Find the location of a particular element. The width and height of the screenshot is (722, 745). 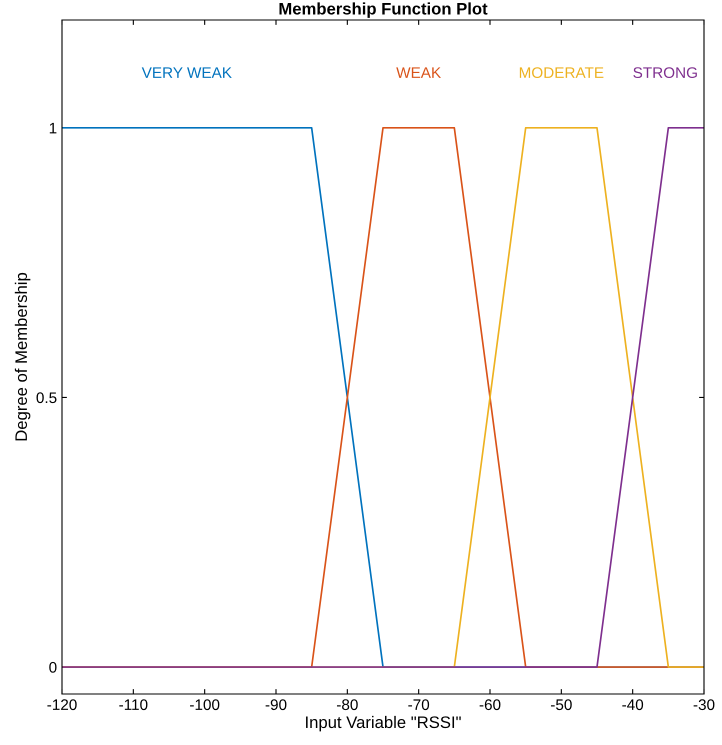

x-tick-label: -30 is located at coordinates (704, 704).